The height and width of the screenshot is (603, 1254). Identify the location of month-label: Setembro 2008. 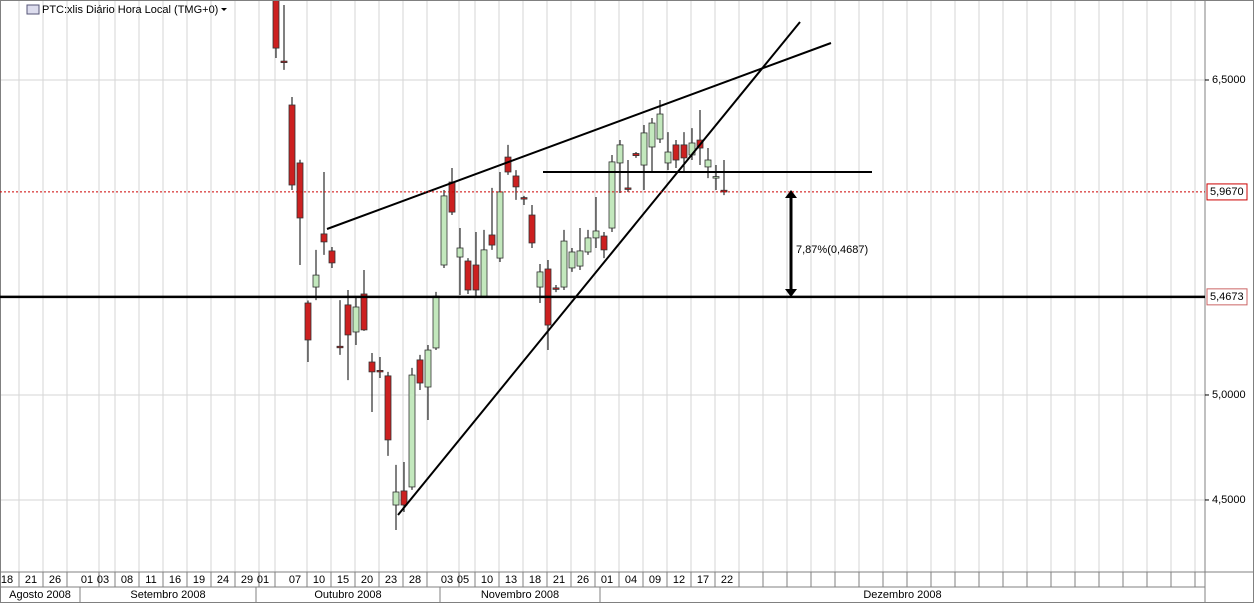
(167, 595).